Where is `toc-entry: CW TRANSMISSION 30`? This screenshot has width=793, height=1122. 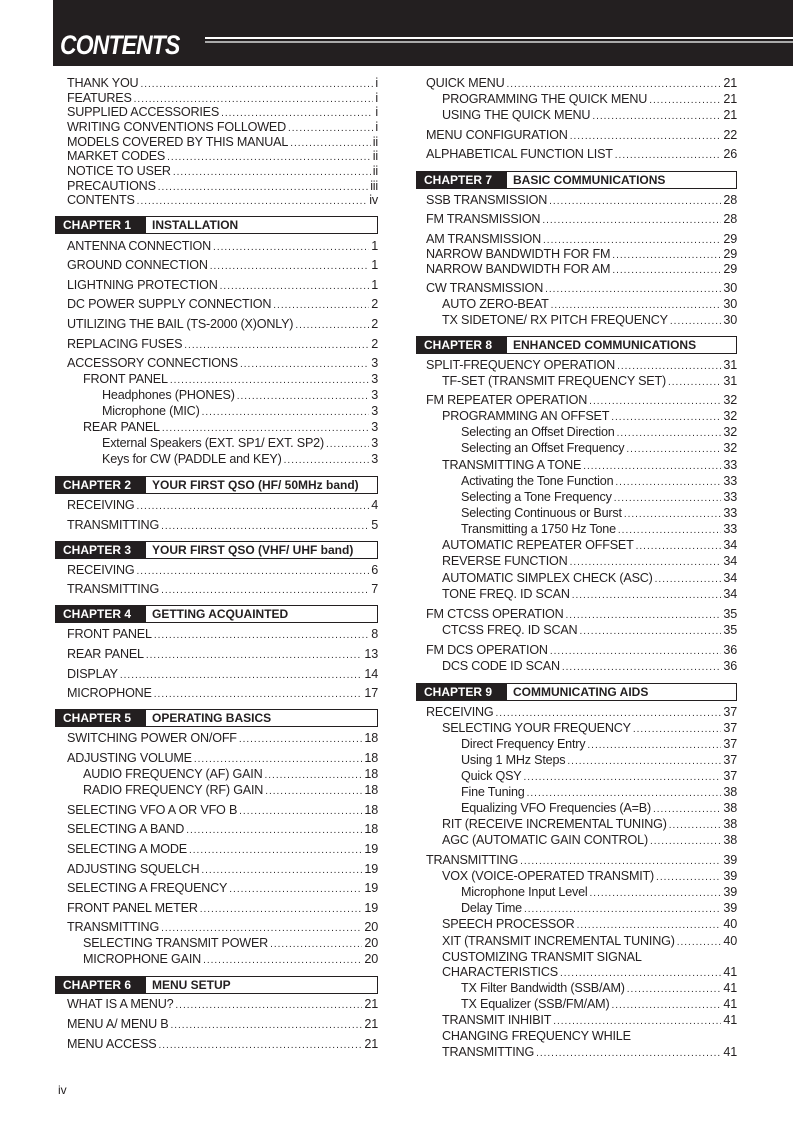 toc-entry: CW TRANSMISSION 30 is located at coordinates (581, 288).